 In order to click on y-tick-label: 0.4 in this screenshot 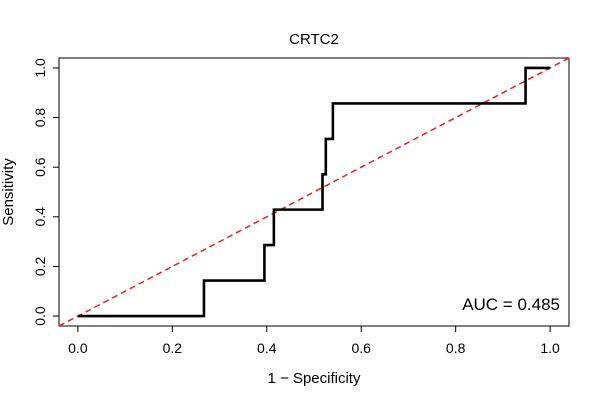, I will do `click(40, 217)`.